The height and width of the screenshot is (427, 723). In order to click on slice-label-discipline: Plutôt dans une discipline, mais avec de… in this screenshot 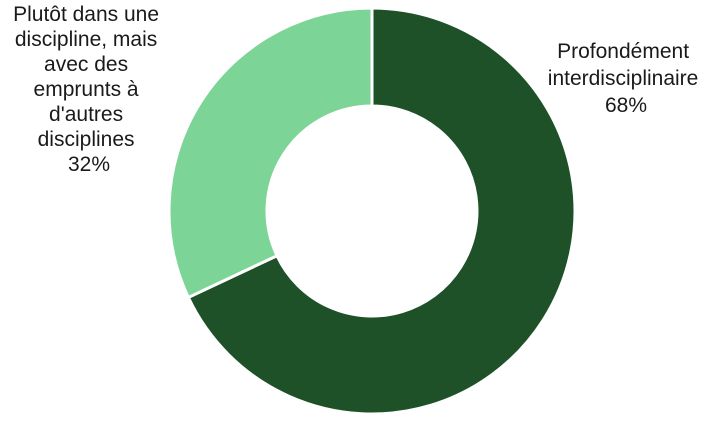, I will do `click(89, 89)`.